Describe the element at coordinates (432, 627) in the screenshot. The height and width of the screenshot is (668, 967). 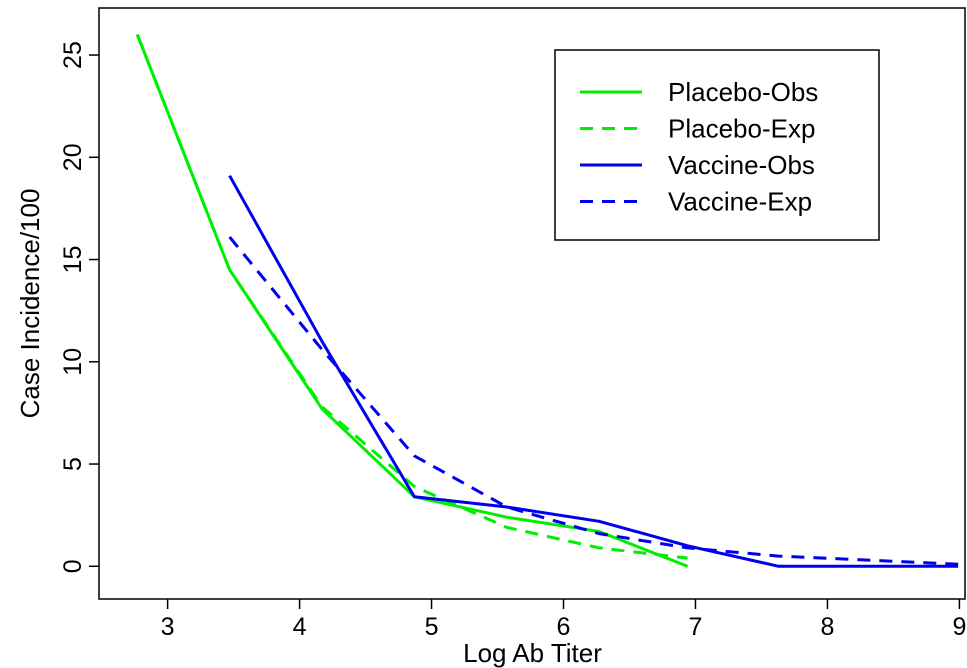
I see `x-tick-label: 5` at that location.